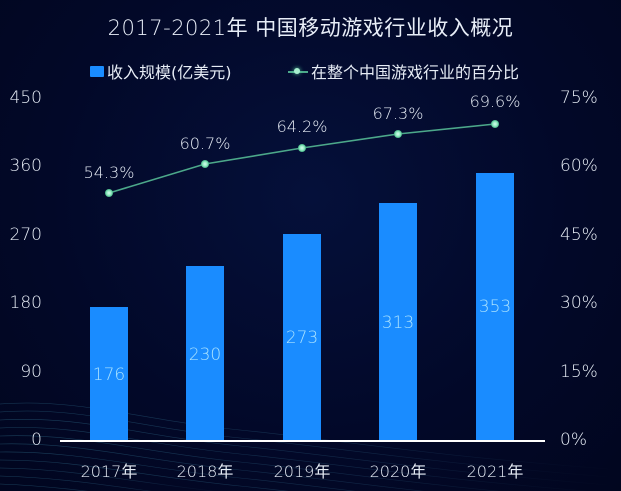  I want to click on percentage-label: 69.6%, so click(495, 101).